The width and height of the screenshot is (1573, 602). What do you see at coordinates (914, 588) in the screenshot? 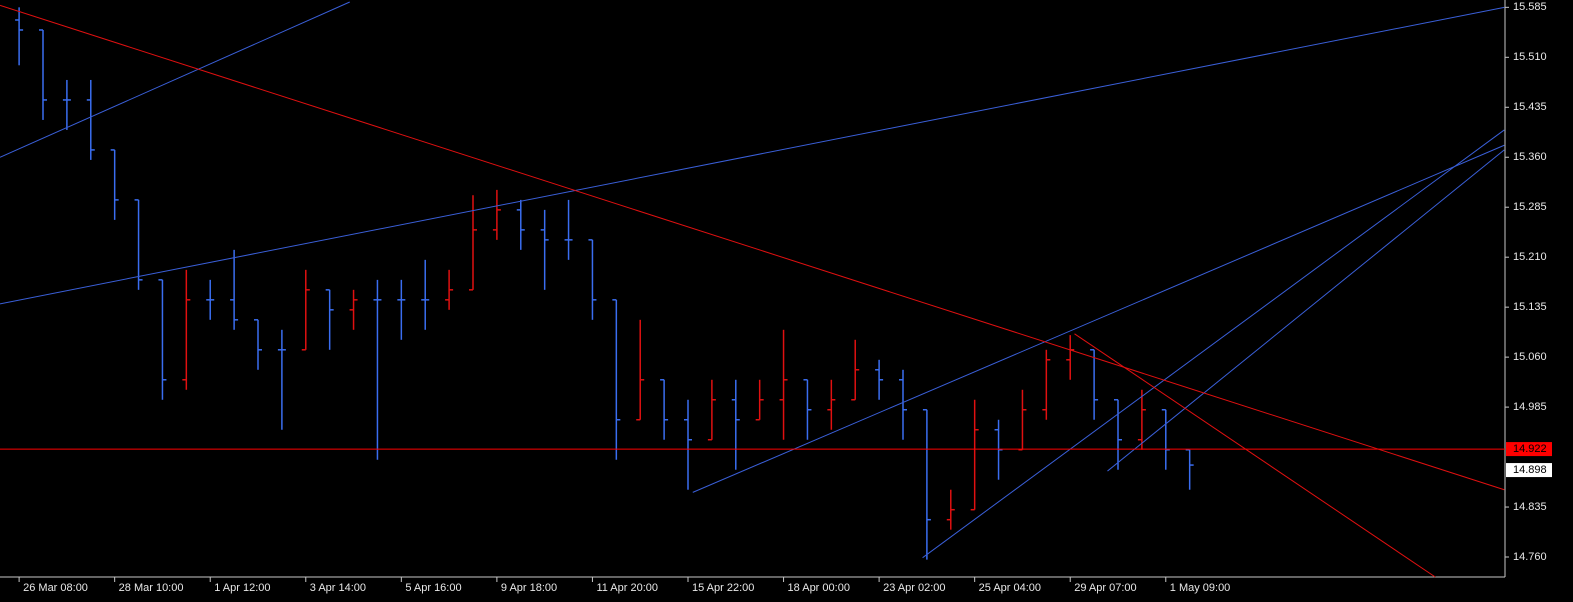
I see `x-tick-label: 23 Apr 02:00` at bounding box center [914, 588].